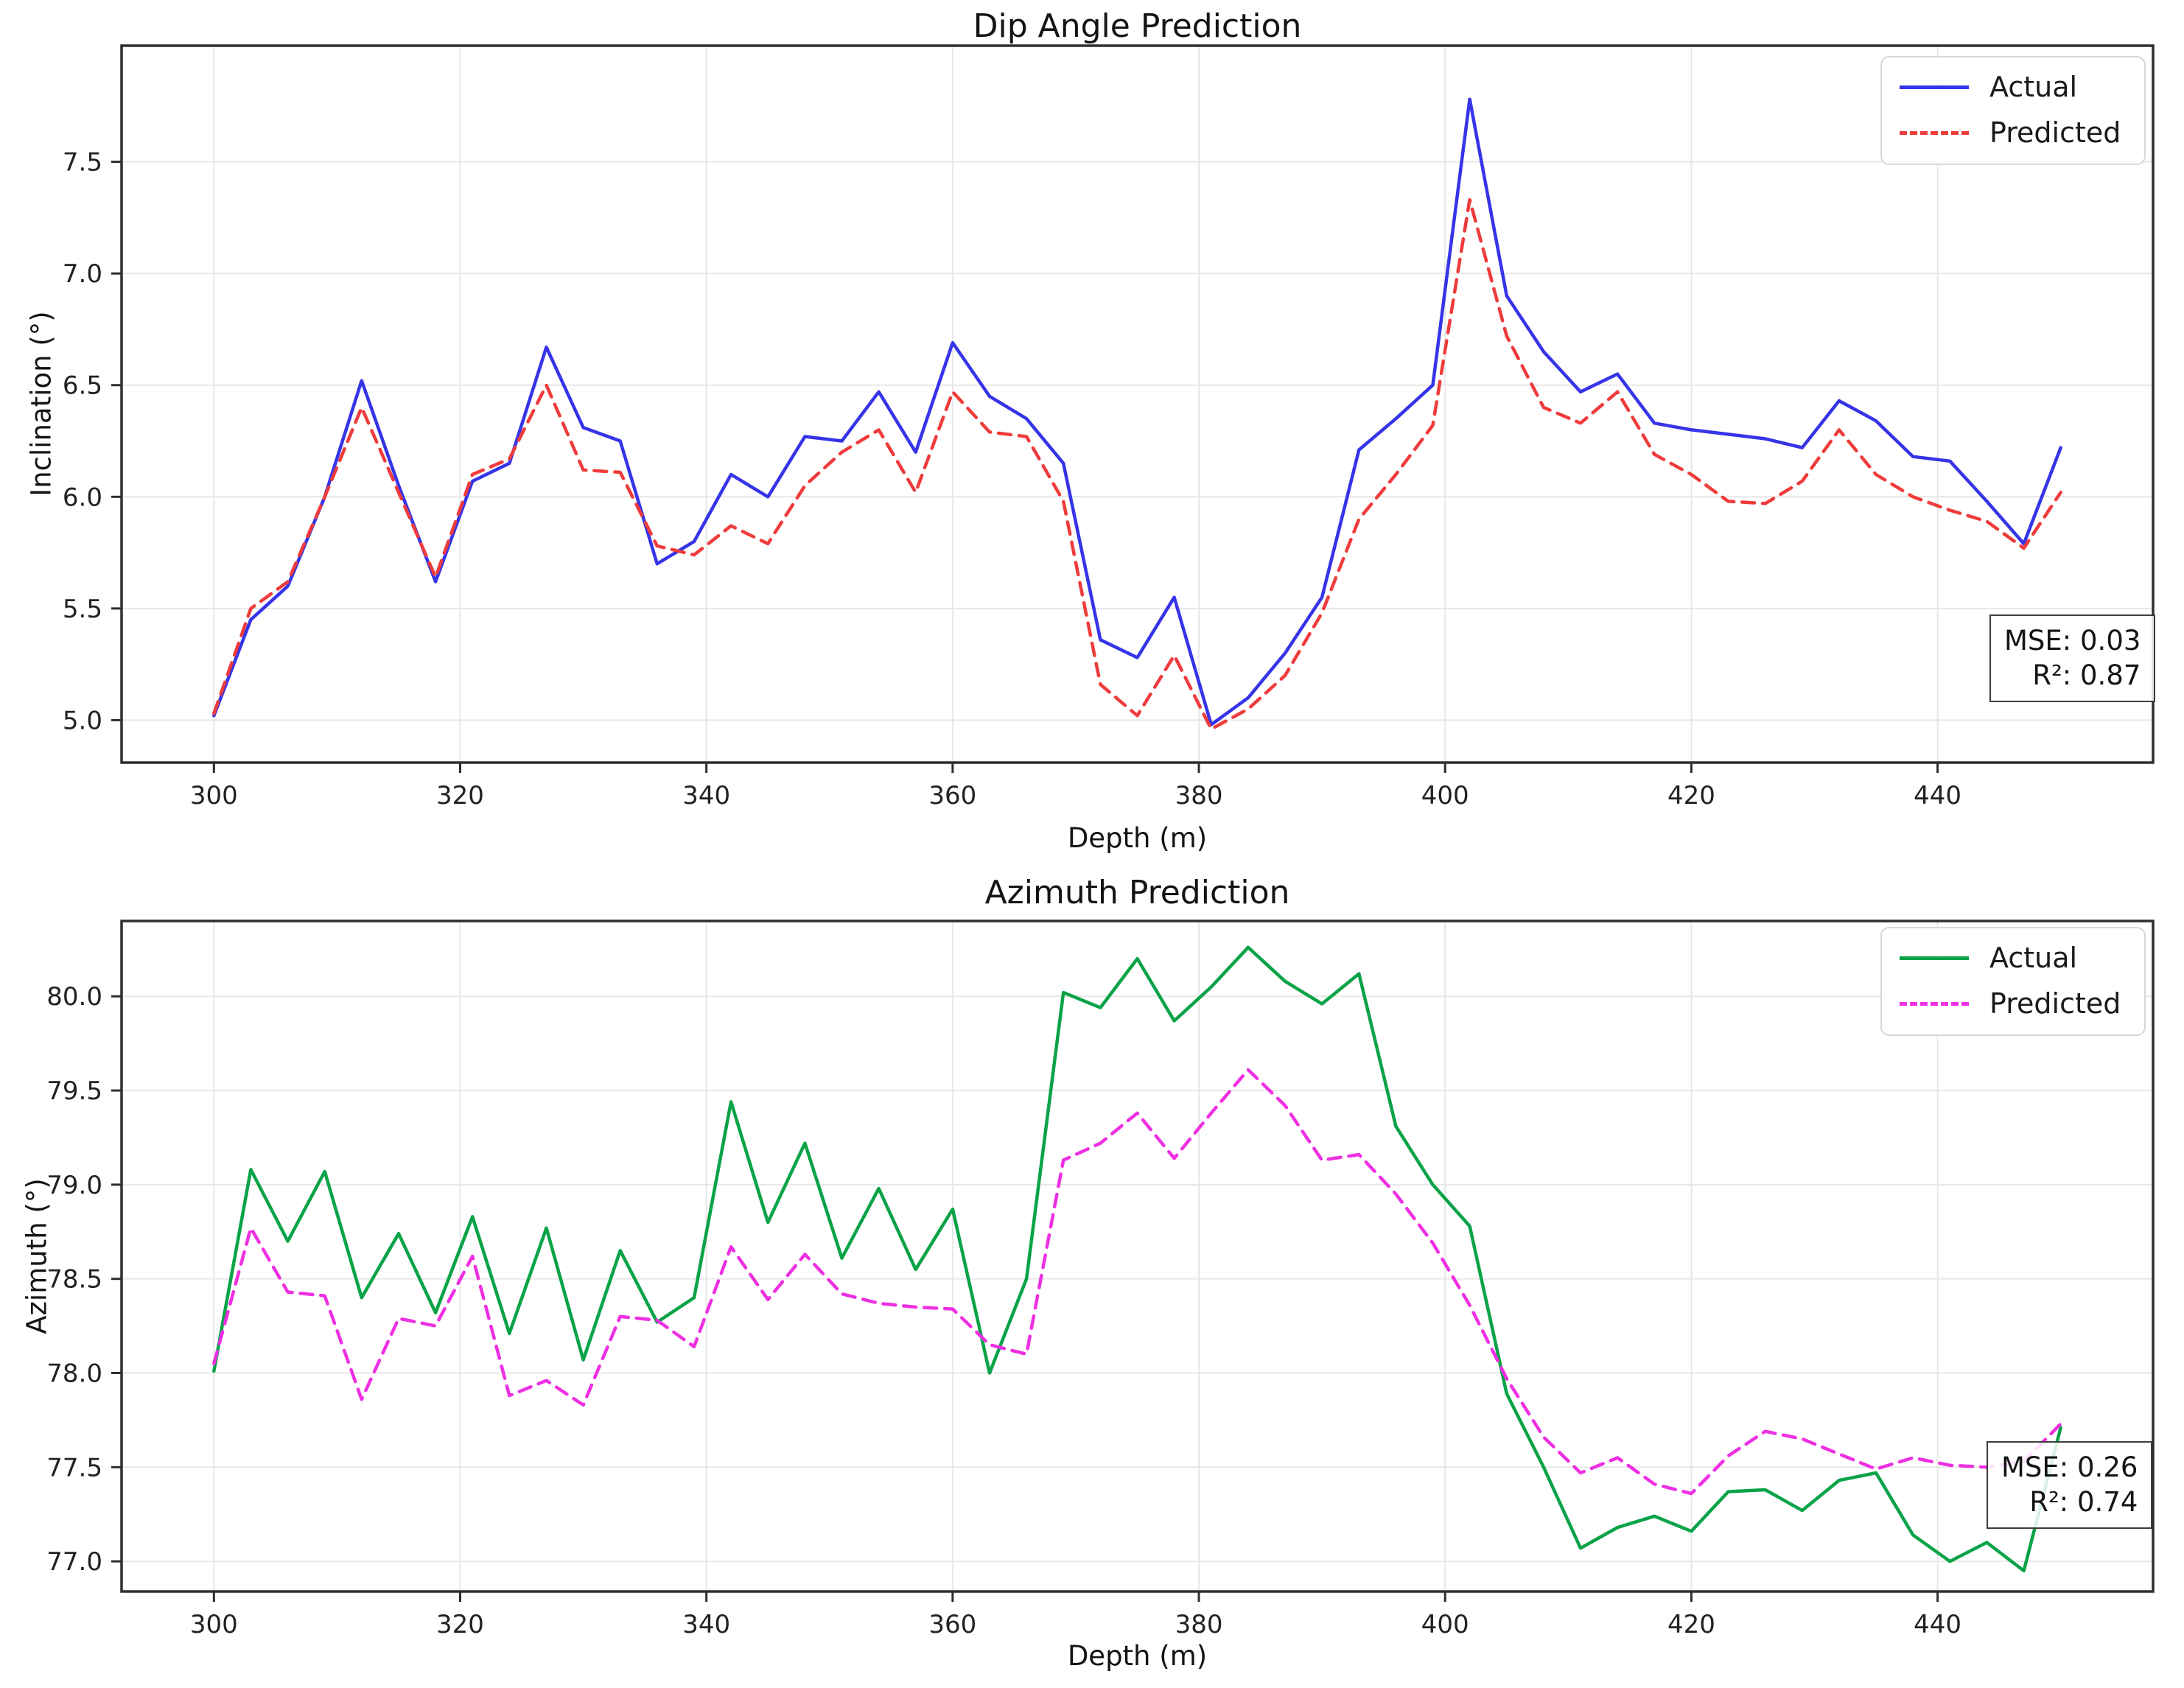 This screenshot has width=2184, height=1688. I want to click on azimuth-chart-x-axis-label: Depth (m), so click(1137, 1656).